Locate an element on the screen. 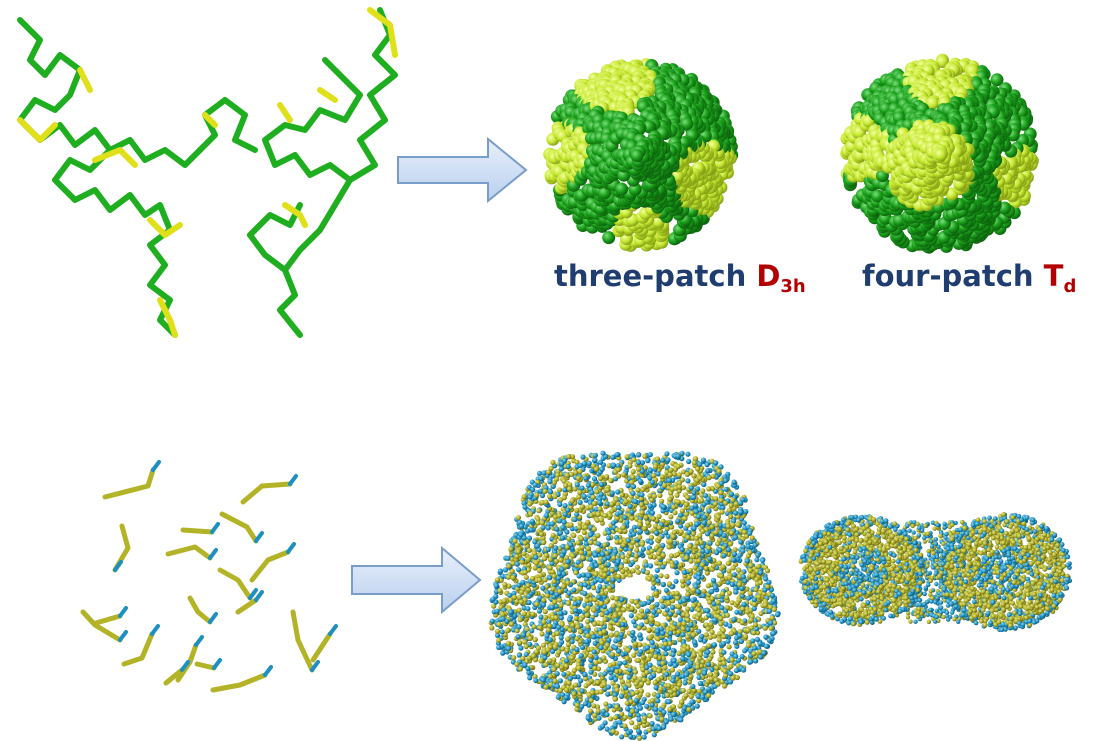 This screenshot has width=1093, height=741. chain-right is located at coordinates (337, 172).